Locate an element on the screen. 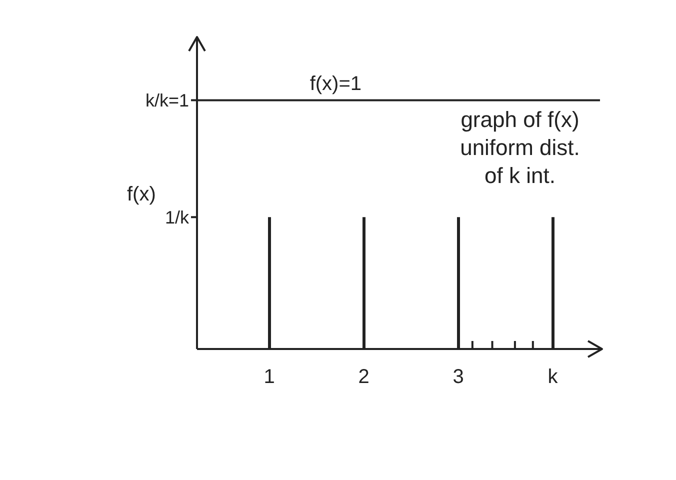 The height and width of the screenshot is (480, 676). x-tick-label: k is located at coordinates (553, 377).